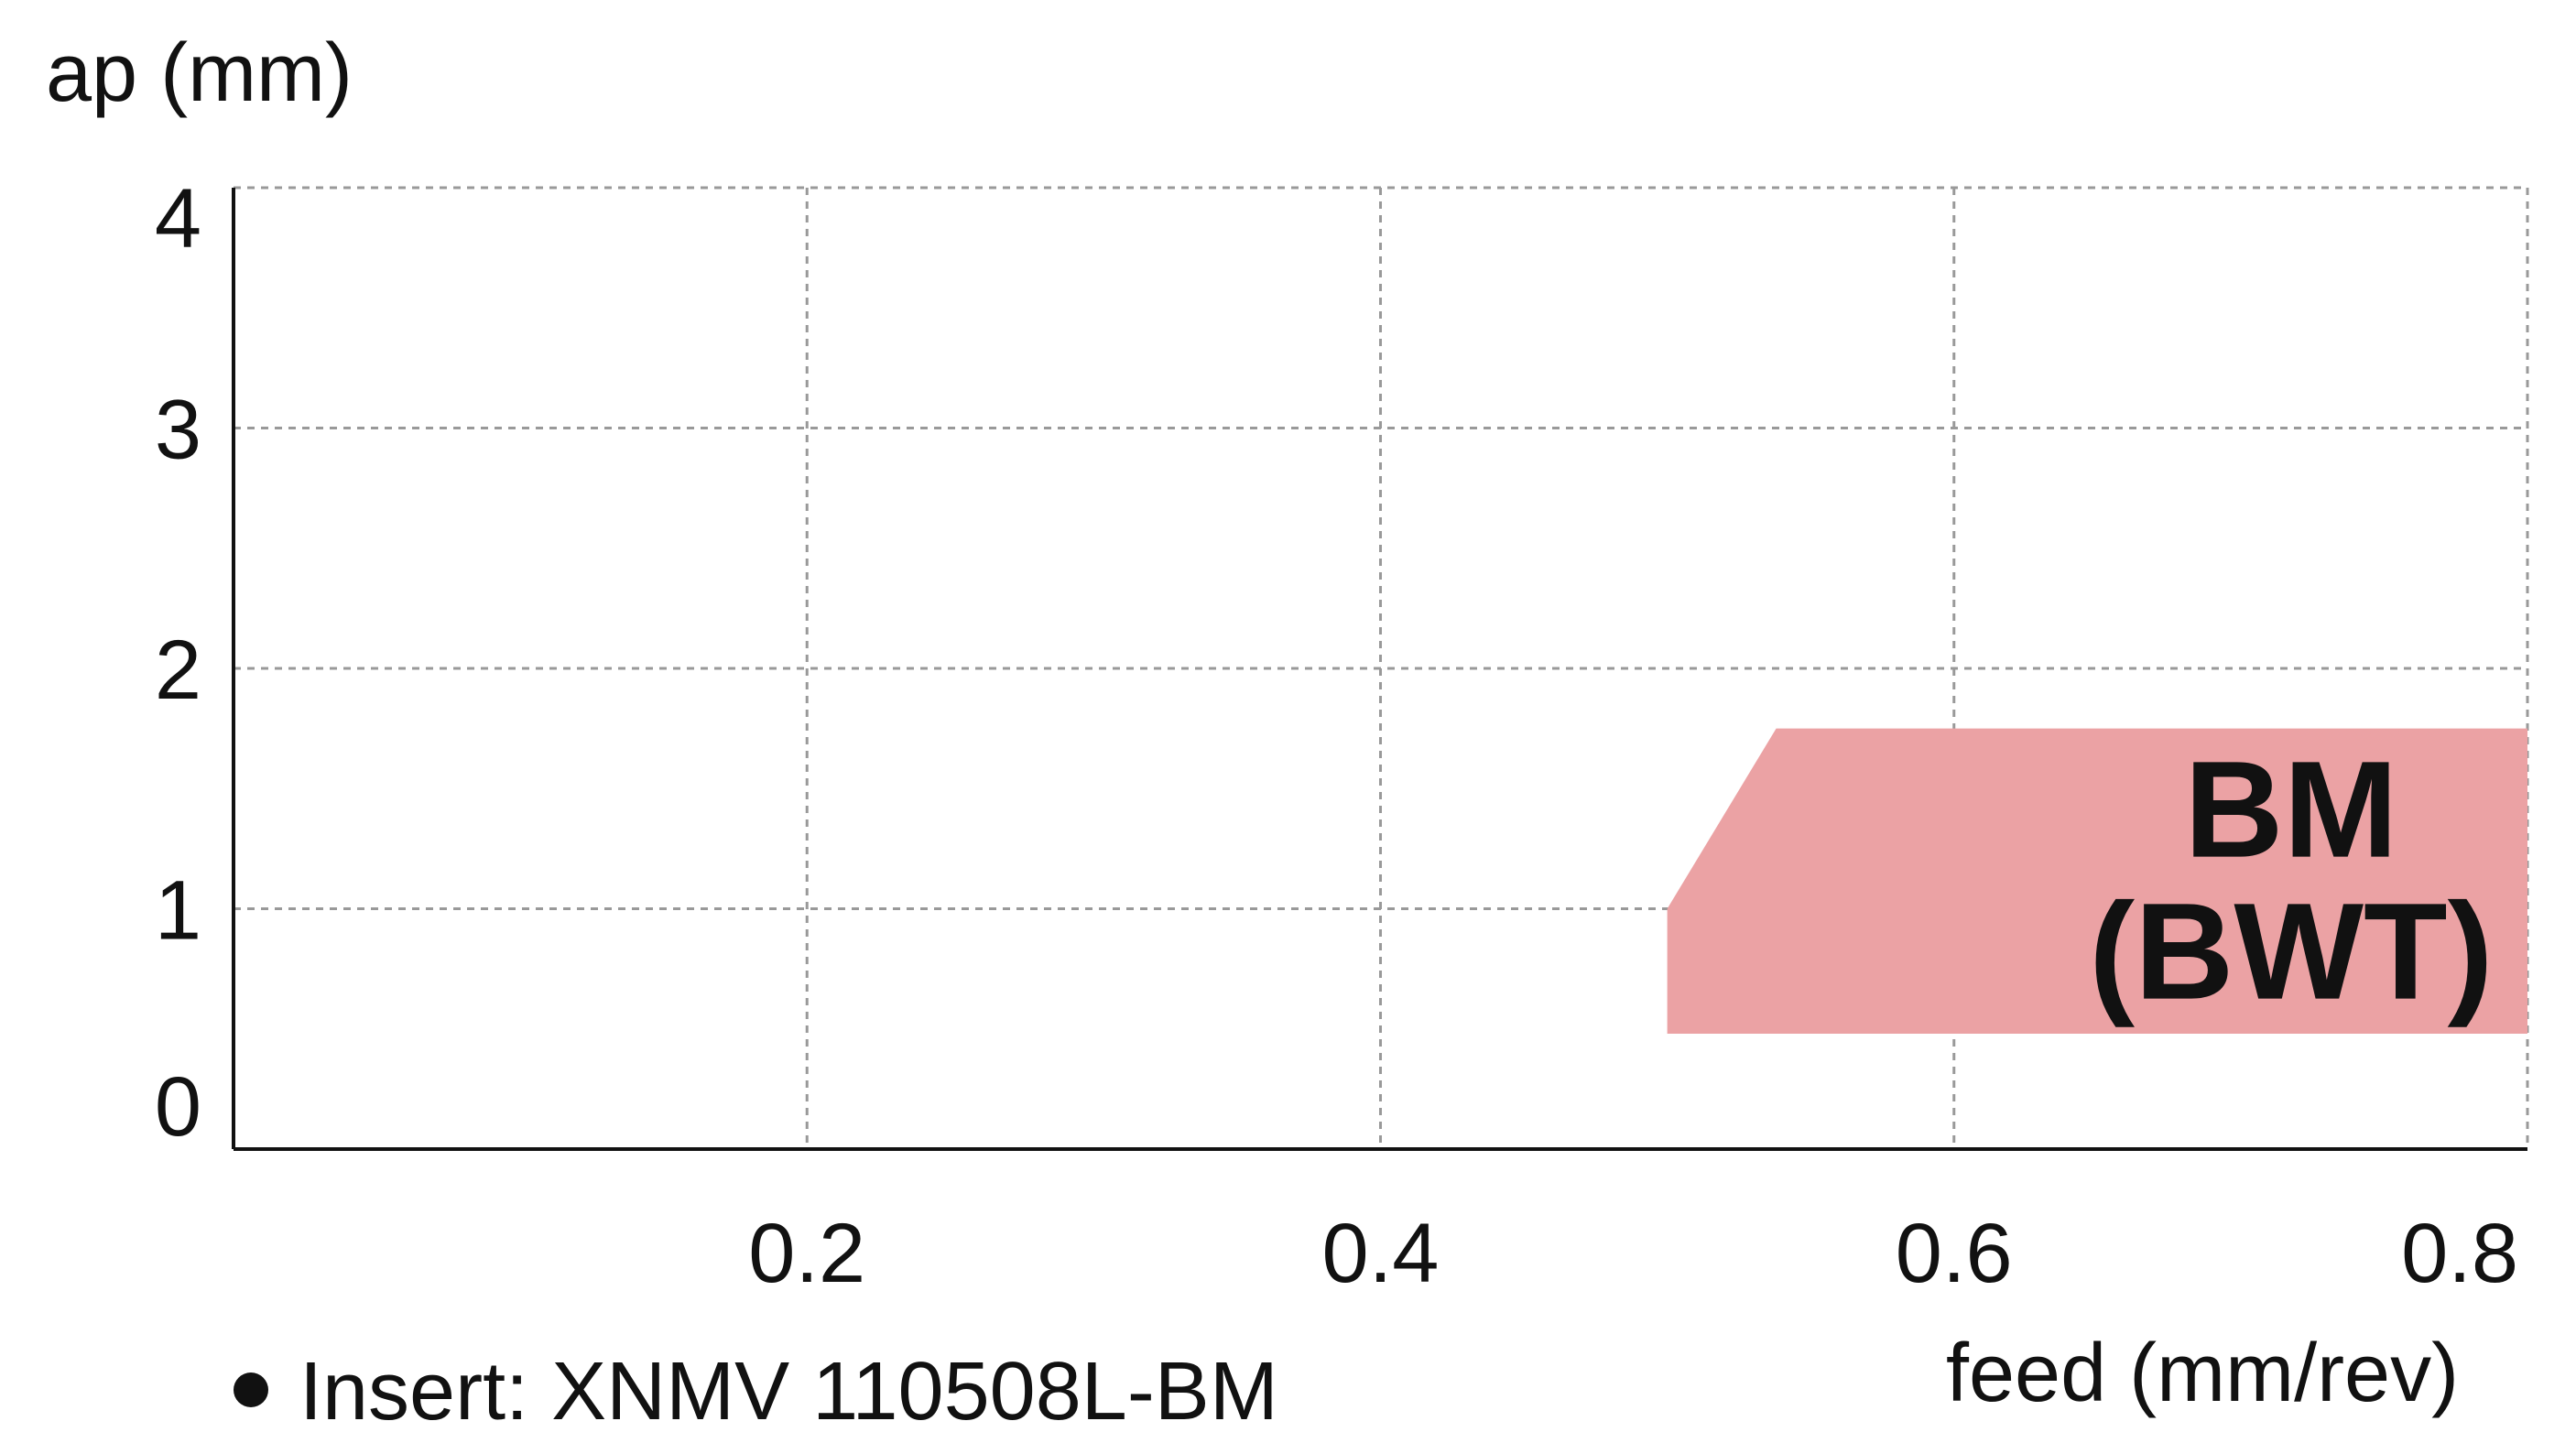 Image resolution: width=2576 pixels, height=1432 pixels. I want to click on y-tick-label-1: 1, so click(178, 911).